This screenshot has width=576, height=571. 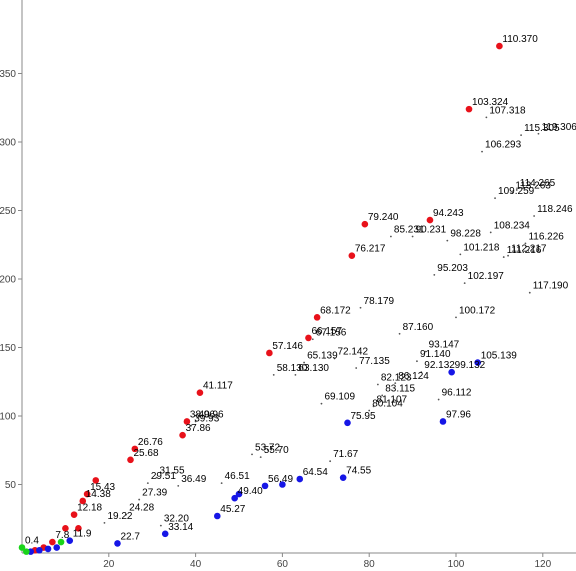 I want to click on data-label: 105.139, so click(x=499, y=356).